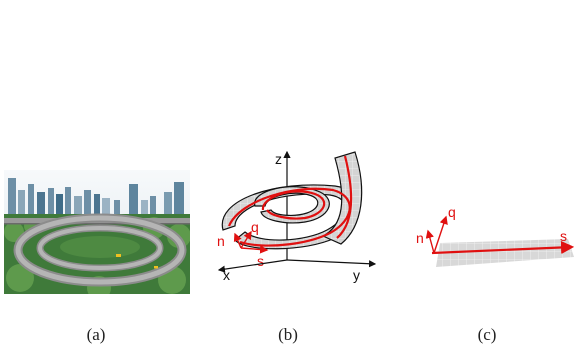 Image resolution: width=576 pixels, height=354 pixels. I want to click on flat-frame-n-vector, so click(430, 241).